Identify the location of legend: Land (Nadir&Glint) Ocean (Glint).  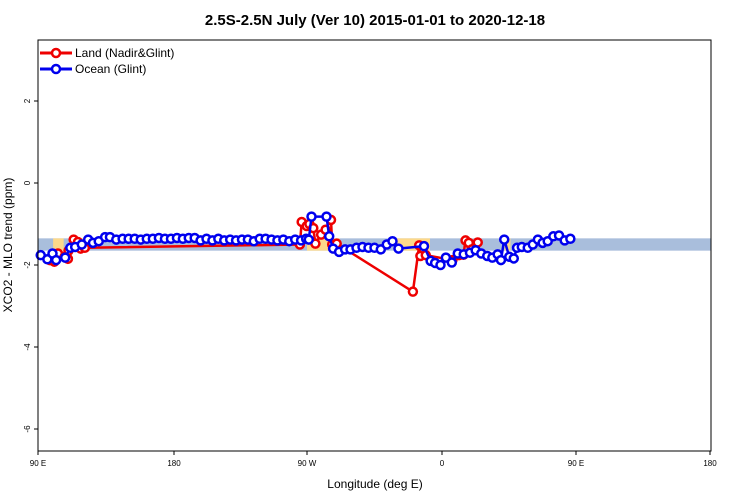
(107, 61).